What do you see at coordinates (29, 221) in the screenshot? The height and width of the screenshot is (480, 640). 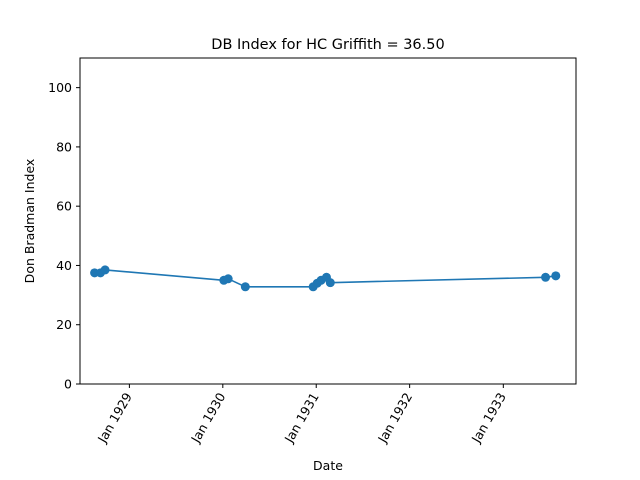 I see `y-axis-label: Don Bradman Index` at bounding box center [29, 221].